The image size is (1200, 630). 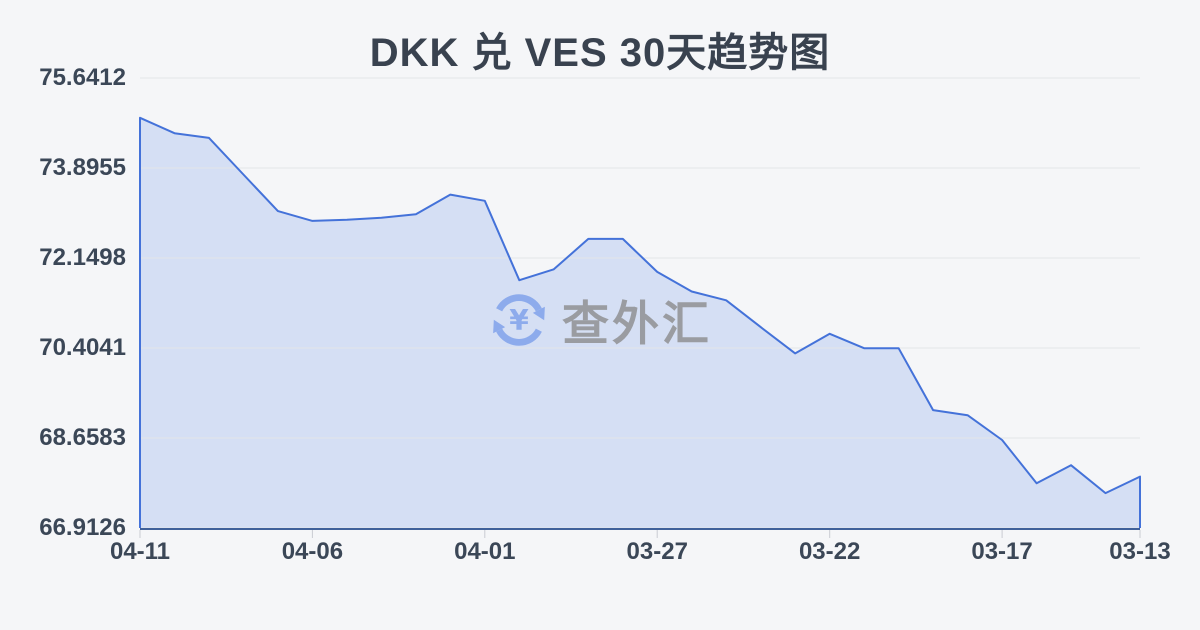 What do you see at coordinates (82, 437) in the screenshot?
I see `y-axis-label: 68.6583` at bounding box center [82, 437].